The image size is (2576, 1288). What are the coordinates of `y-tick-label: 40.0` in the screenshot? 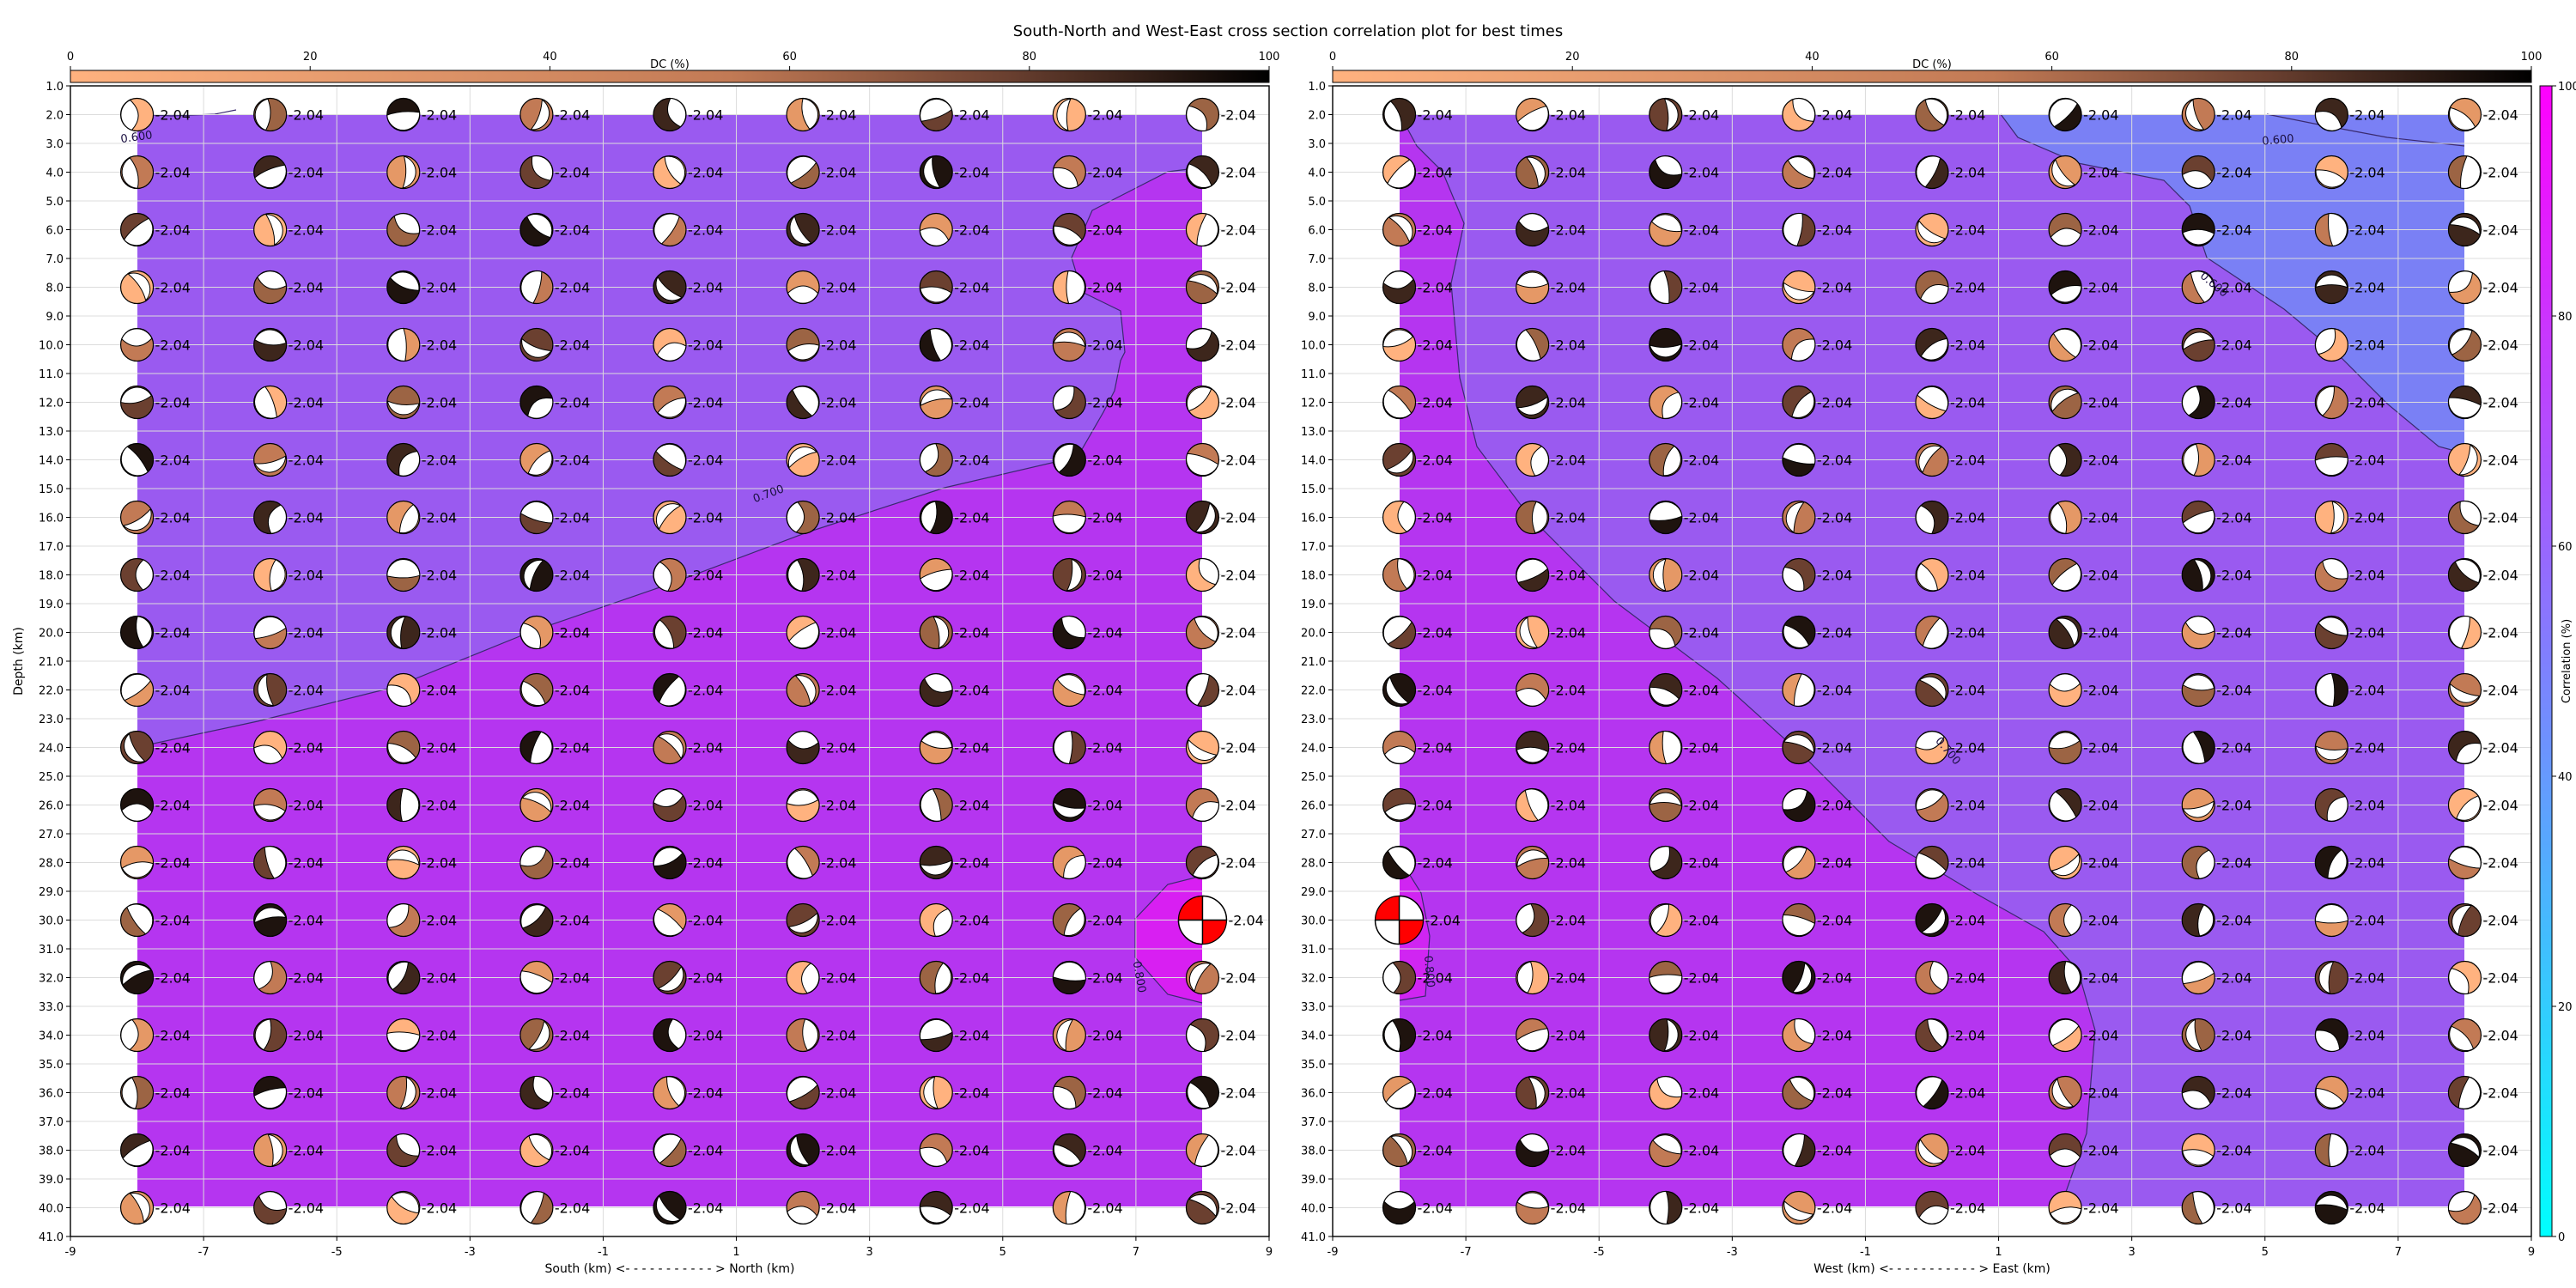 It's located at (52, 1210).